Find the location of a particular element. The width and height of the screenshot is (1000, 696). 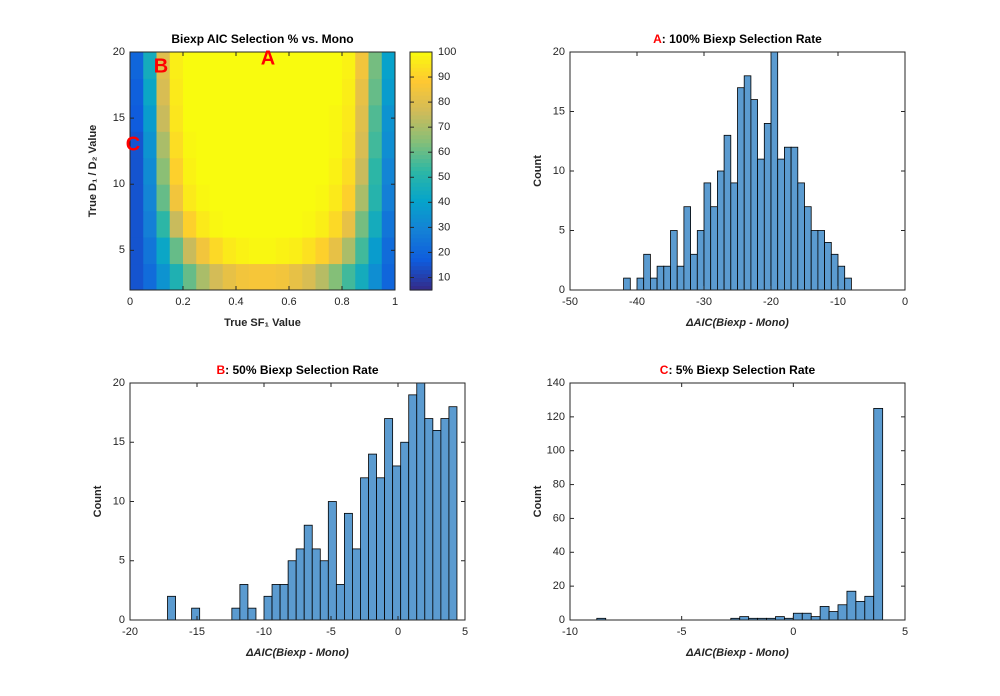

x-tick-label: 0.4 is located at coordinates (235, 302).